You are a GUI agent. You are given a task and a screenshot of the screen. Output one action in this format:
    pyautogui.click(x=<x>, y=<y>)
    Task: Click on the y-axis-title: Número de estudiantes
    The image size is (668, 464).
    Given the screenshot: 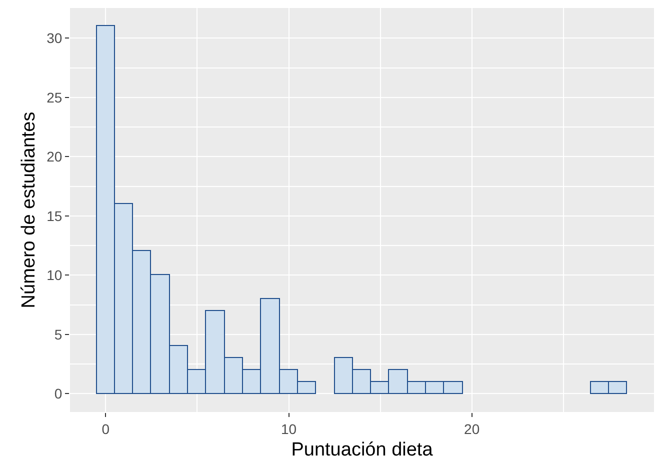 What is the action you would take?
    pyautogui.click(x=29, y=210)
    